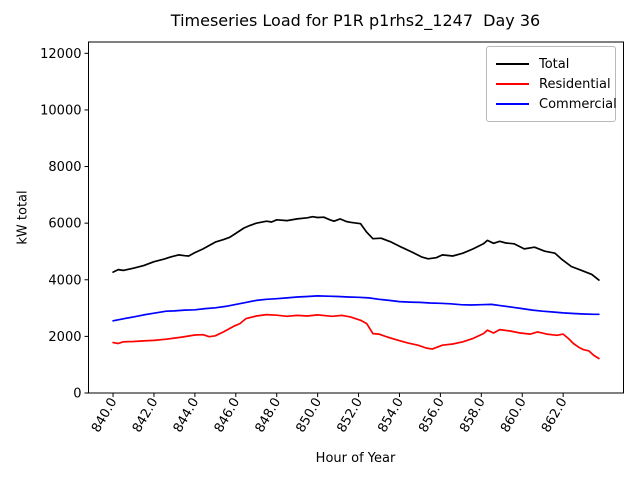 This screenshot has width=640, height=480. What do you see at coordinates (187, 416) in the screenshot?
I see `x-tick-label: 844.0` at bounding box center [187, 416].